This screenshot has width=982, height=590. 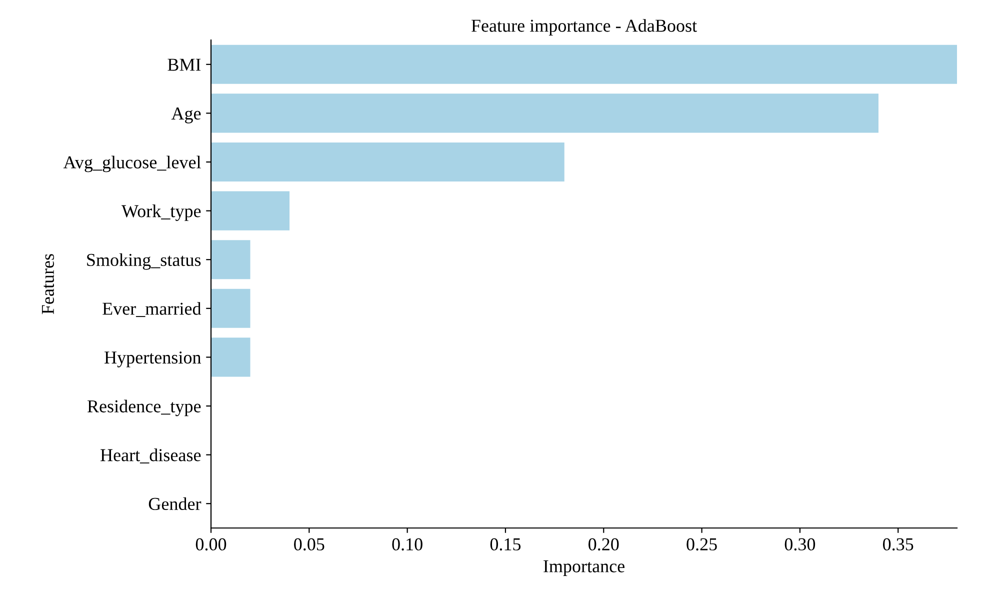 What do you see at coordinates (144, 261) in the screenshot?
I see `y-tick-label: Smoking_status` at bounding box center [144, 261].